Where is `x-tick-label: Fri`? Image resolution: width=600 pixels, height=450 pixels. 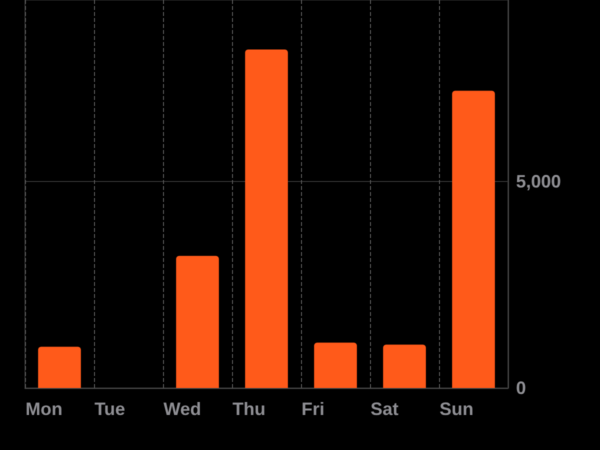
x-tick-label: Fri is located at coordinates (313, 409).